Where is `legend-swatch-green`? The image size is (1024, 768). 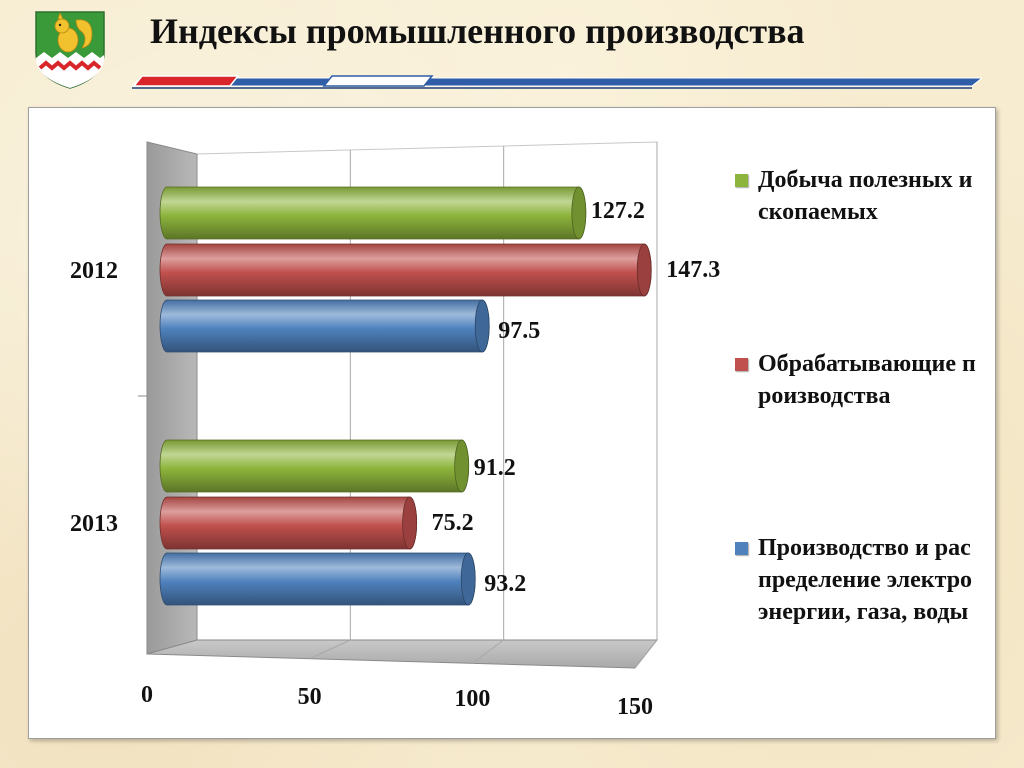
legend-swatch-green is located at coordinates (741, 180).